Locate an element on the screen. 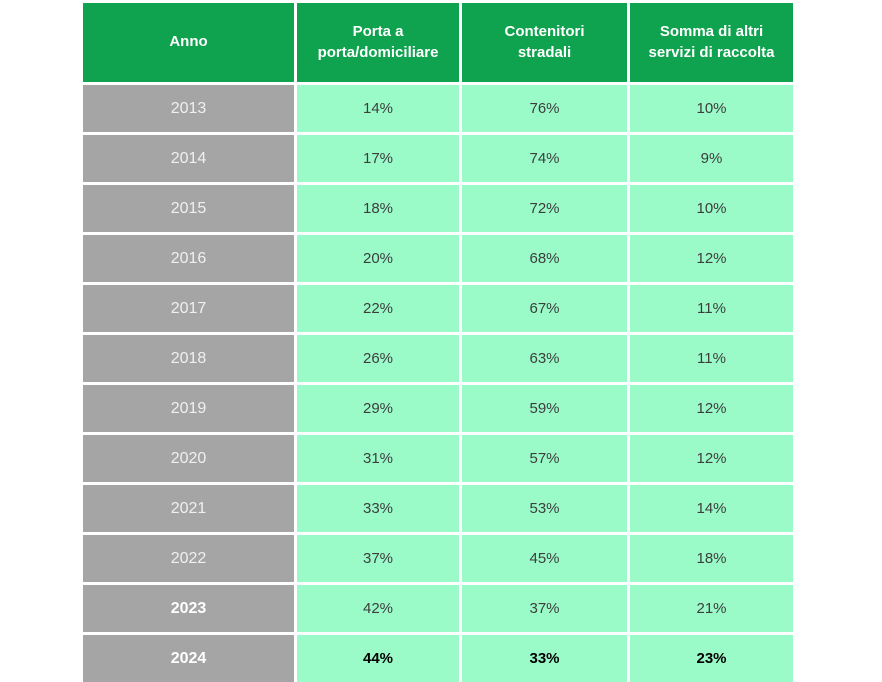 The width and height of the screenshot is (882, 682). column-header-line: Somma di altri is located at coordinates (711, 32).